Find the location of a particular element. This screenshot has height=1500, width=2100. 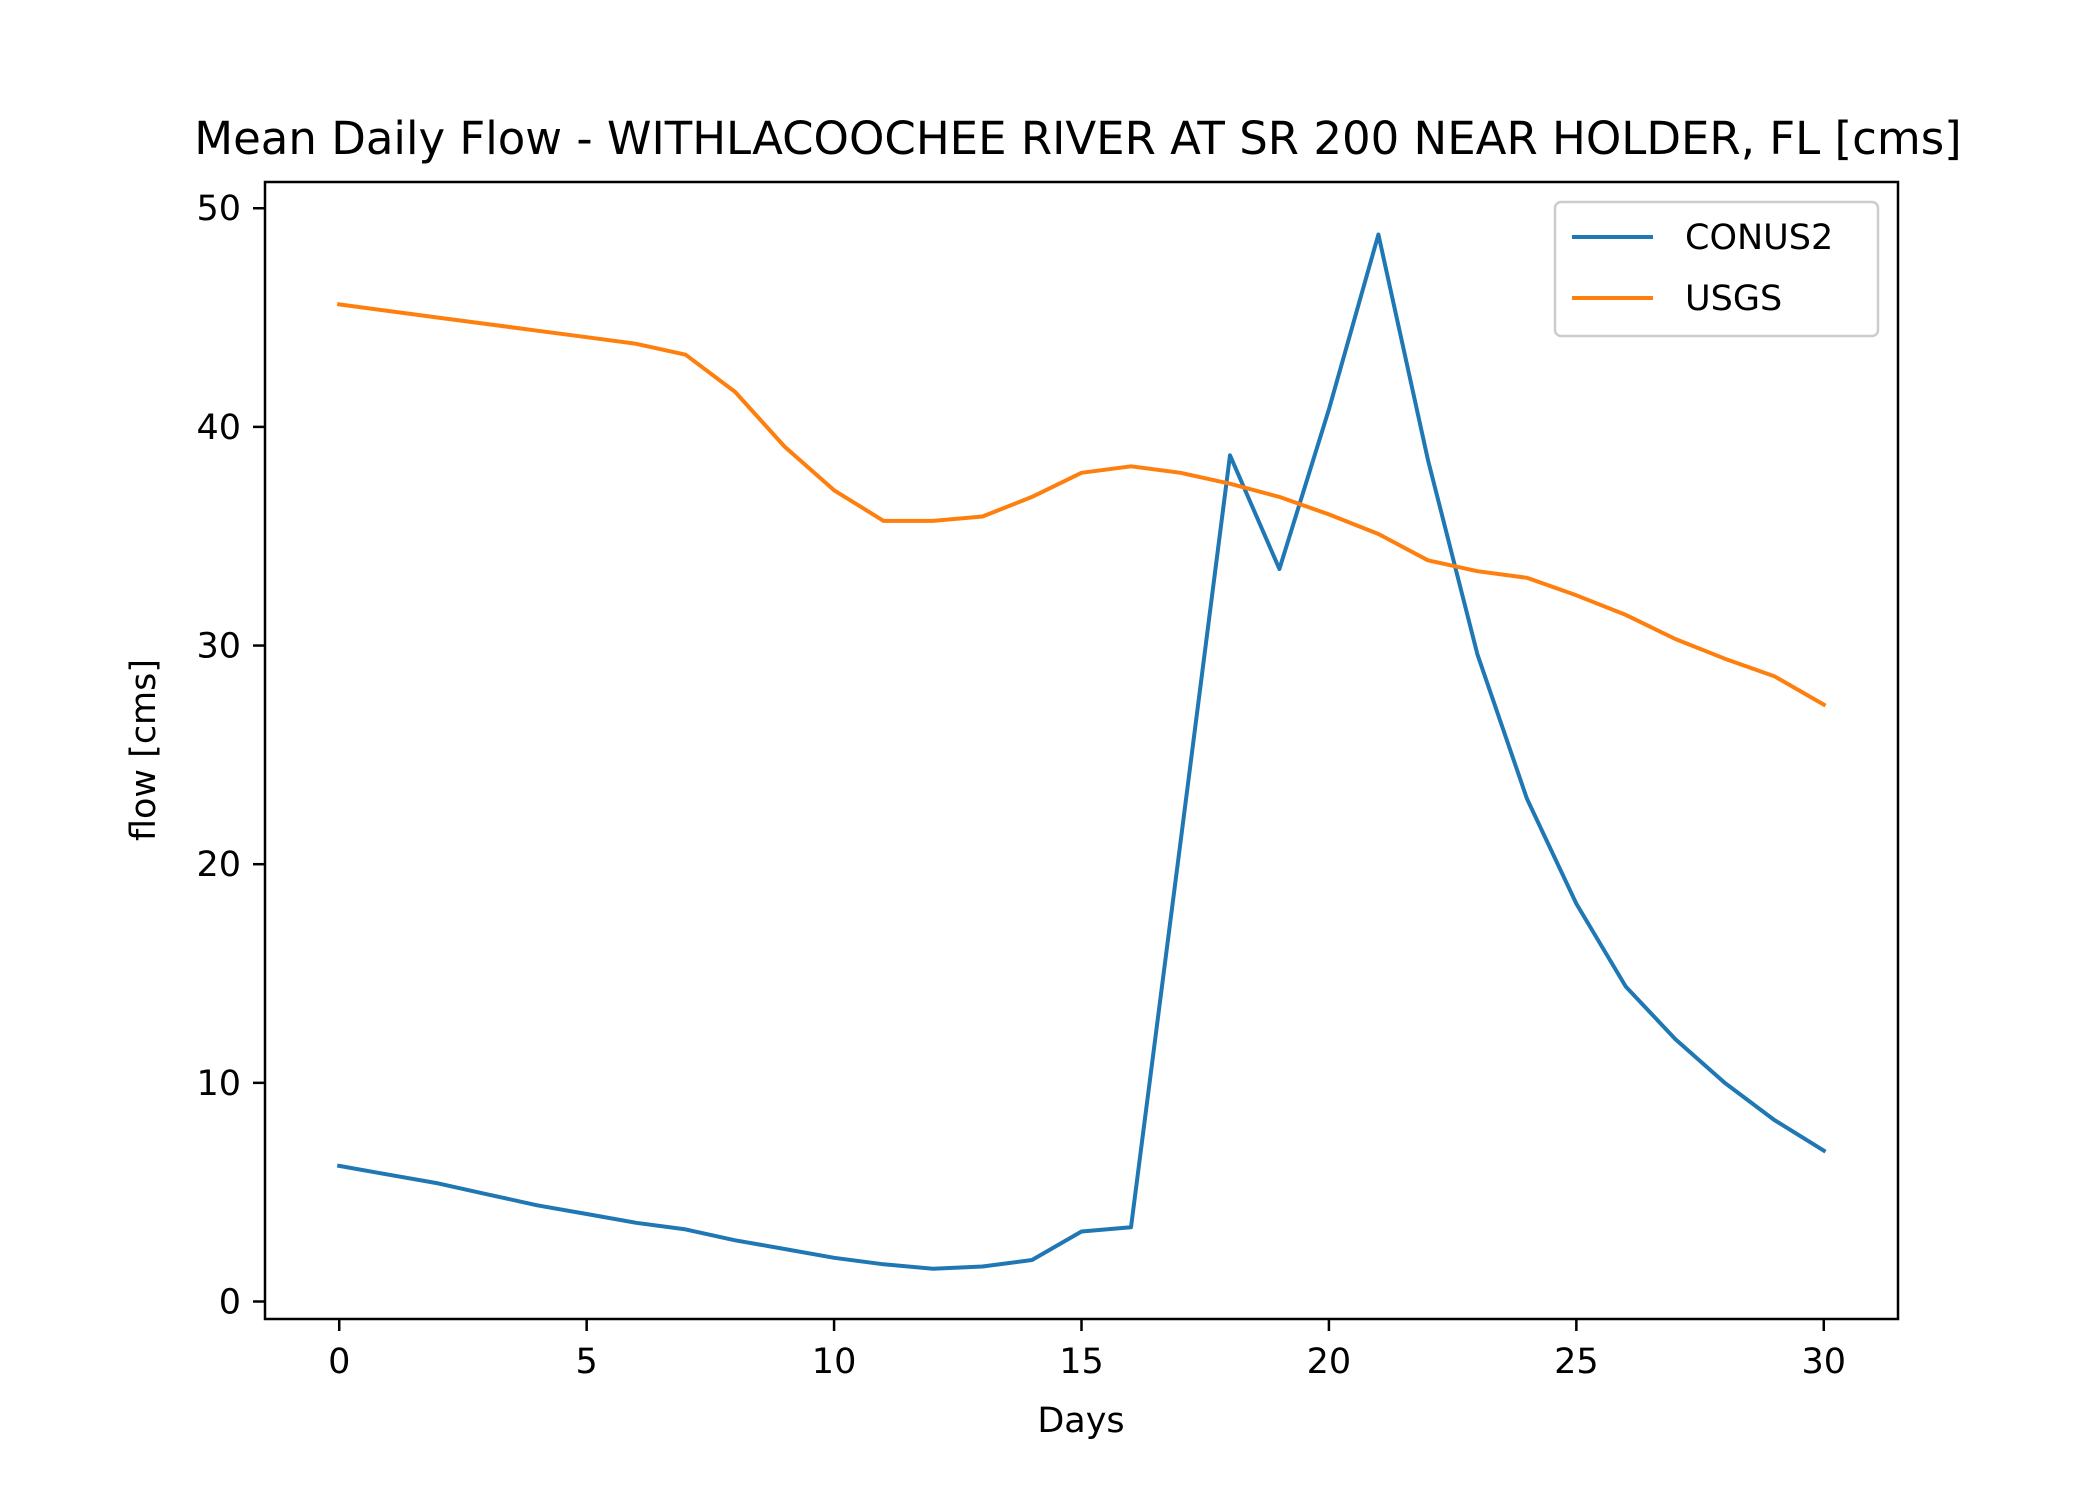

y-tick-label: 10 is located at coordinates (218, 1084).